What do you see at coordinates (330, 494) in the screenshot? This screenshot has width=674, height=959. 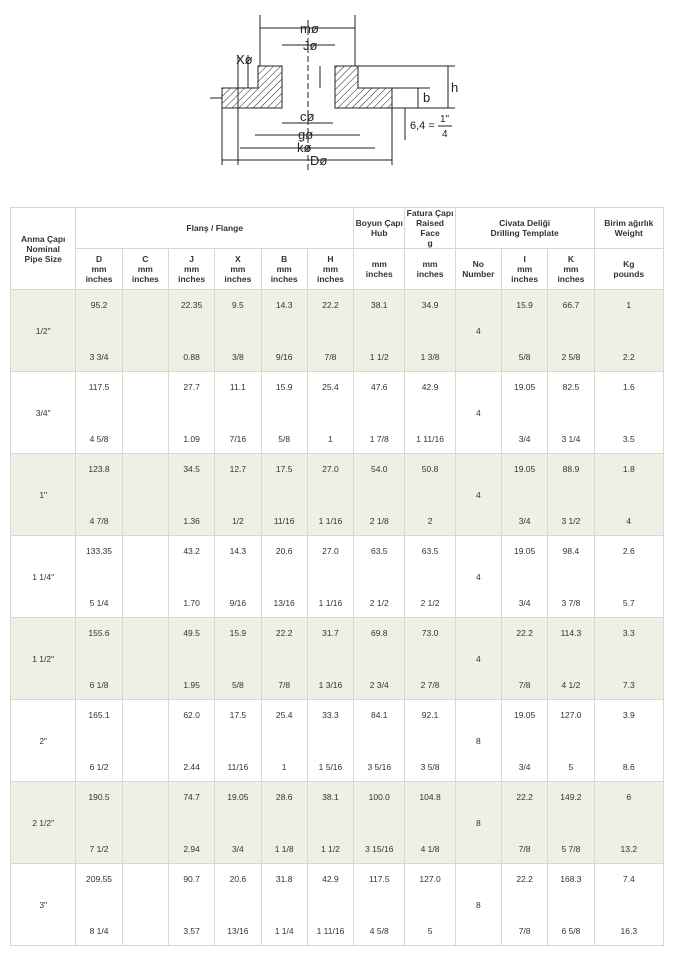 I see `cell: 27.0 1 1/16` at bounding box center [330, 494].